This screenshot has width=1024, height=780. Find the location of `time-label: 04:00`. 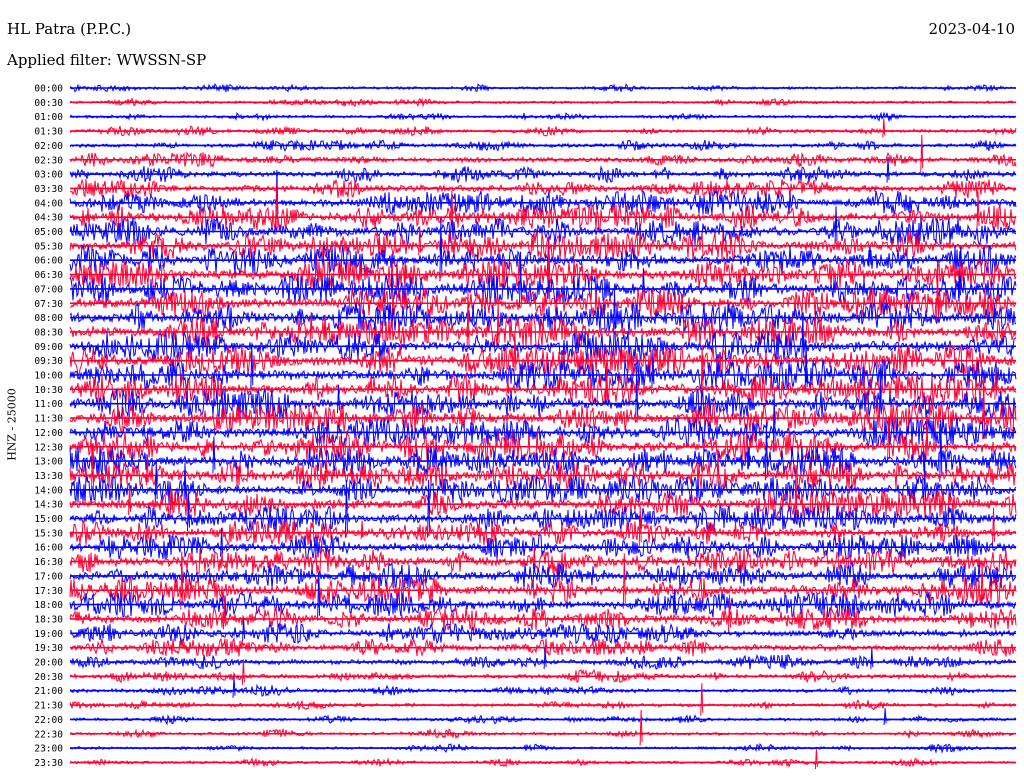

time-label: 04:00 is located at coordinates (48, 203).